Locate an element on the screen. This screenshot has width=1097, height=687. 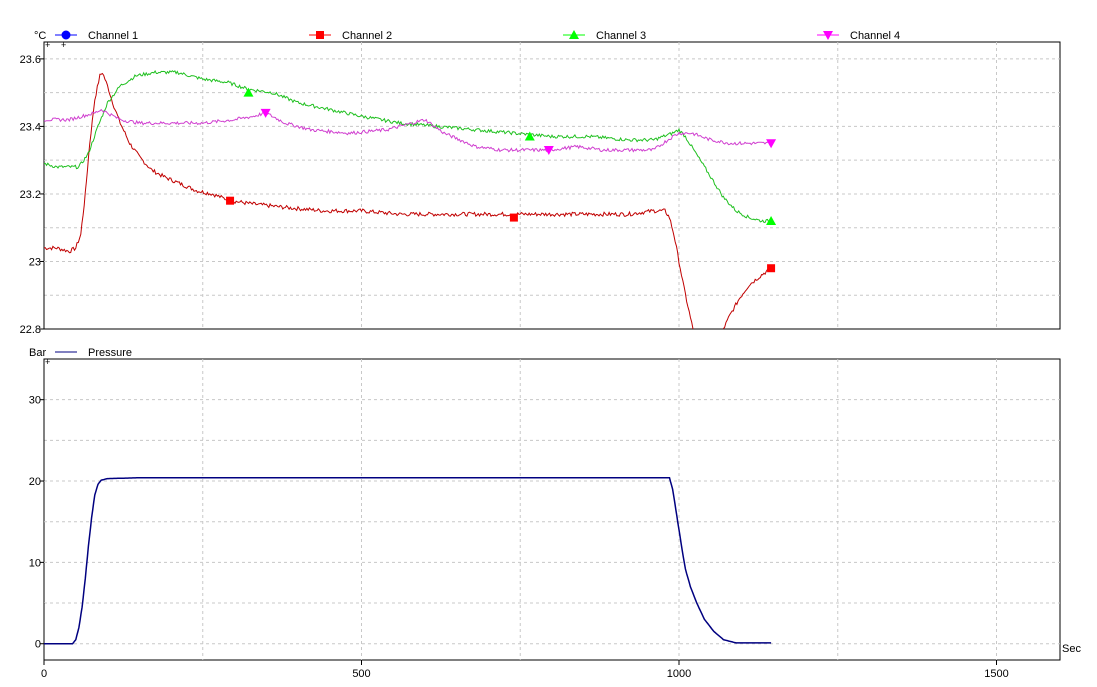
x-tick-label: 0 is located at coordinates (44, 674).